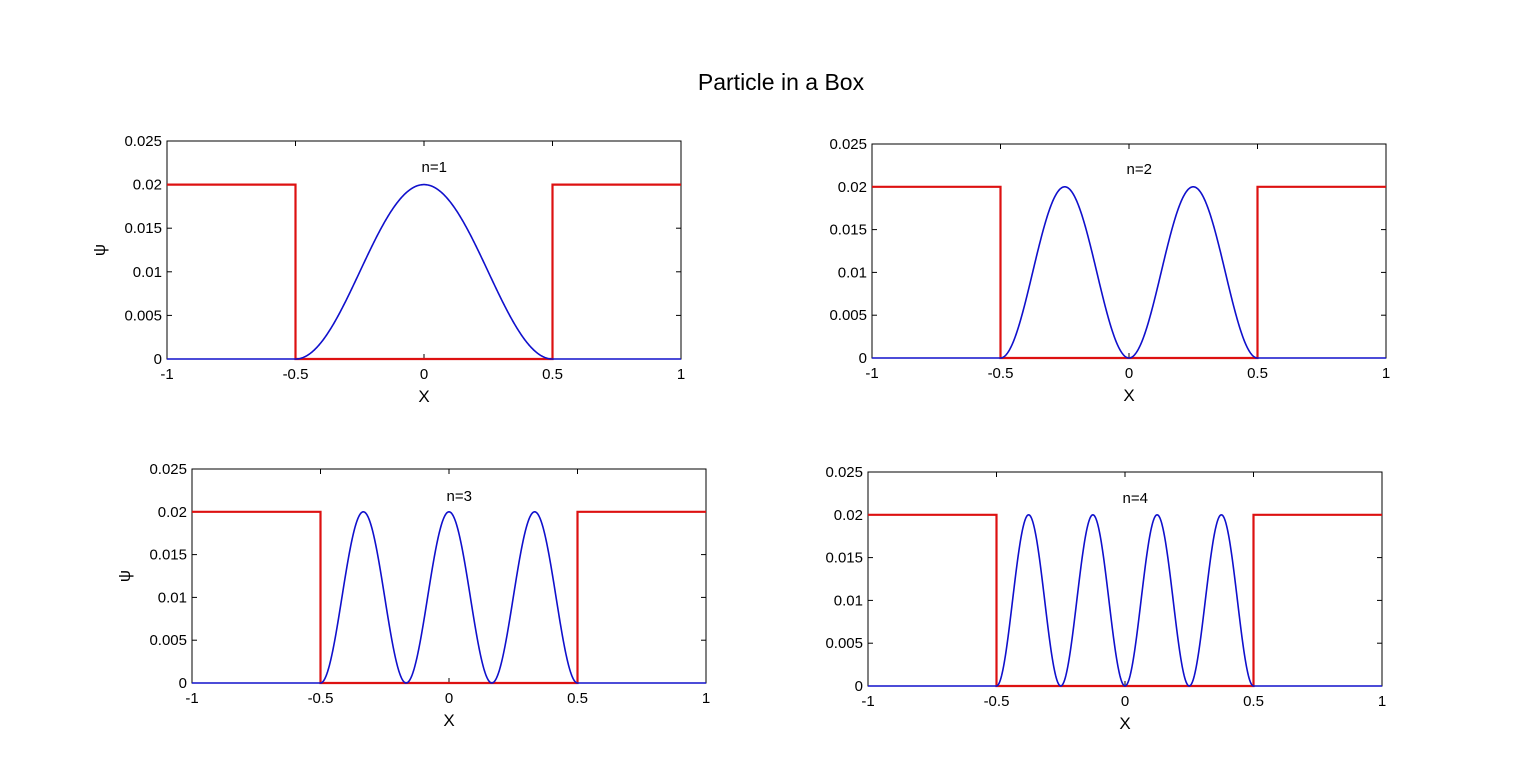 Image resolution: width=1535 pixels, height=782 pixels. Describe the element at coordinates (1139, 169) in the screenshot. I see `state-annotation: n=2` at that location.